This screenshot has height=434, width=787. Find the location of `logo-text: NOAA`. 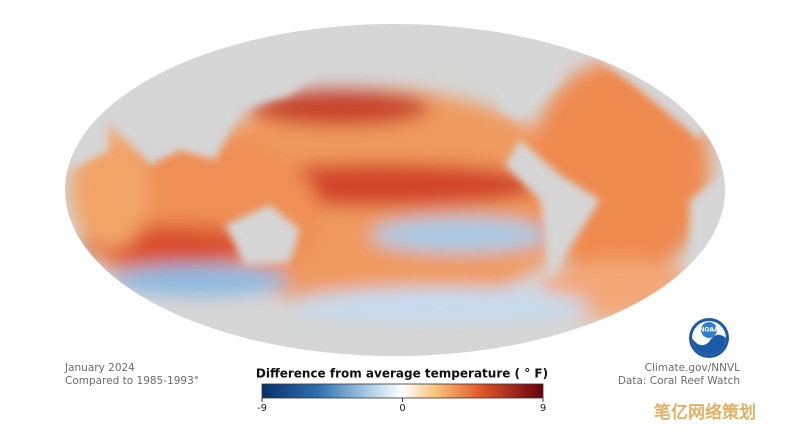

logo-text: NOAA is located at coordinates (709, 330).